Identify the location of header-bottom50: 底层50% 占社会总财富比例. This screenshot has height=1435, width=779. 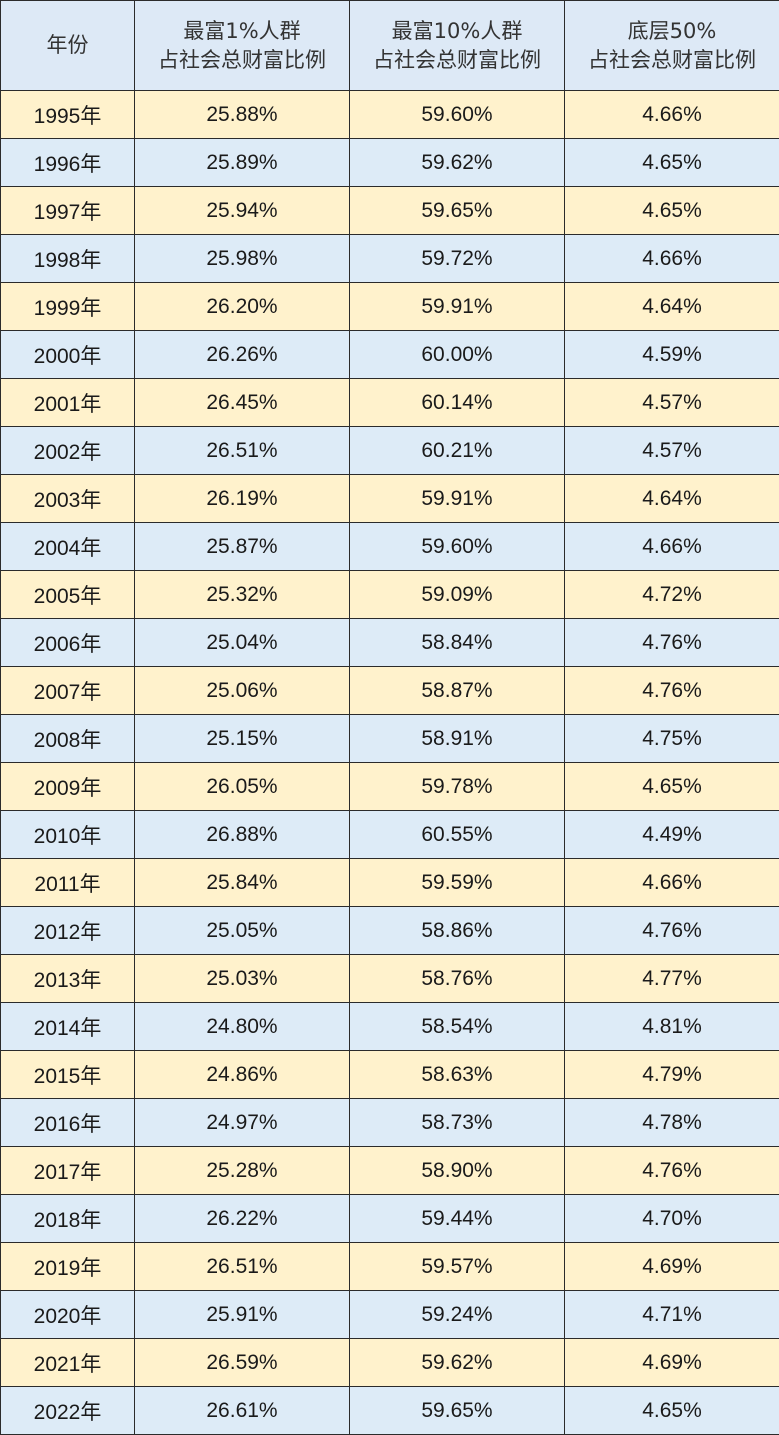
(671, 45).